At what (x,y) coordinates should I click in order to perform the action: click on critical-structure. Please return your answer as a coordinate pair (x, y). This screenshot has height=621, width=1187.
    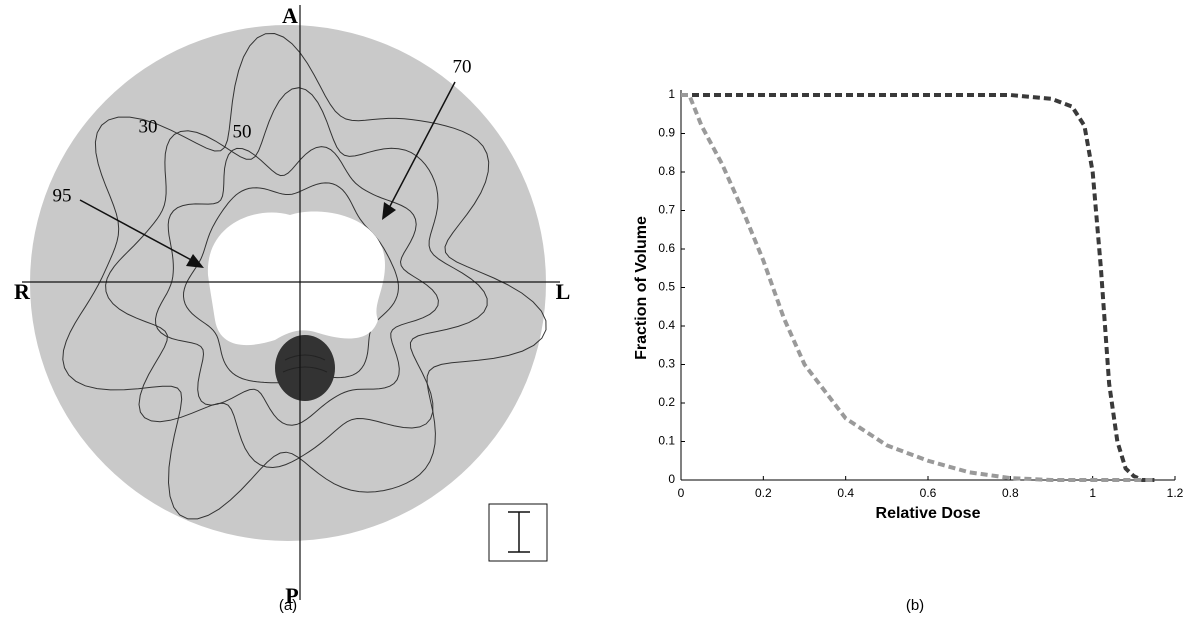
    Looking at the image, I should click on (305, 368).